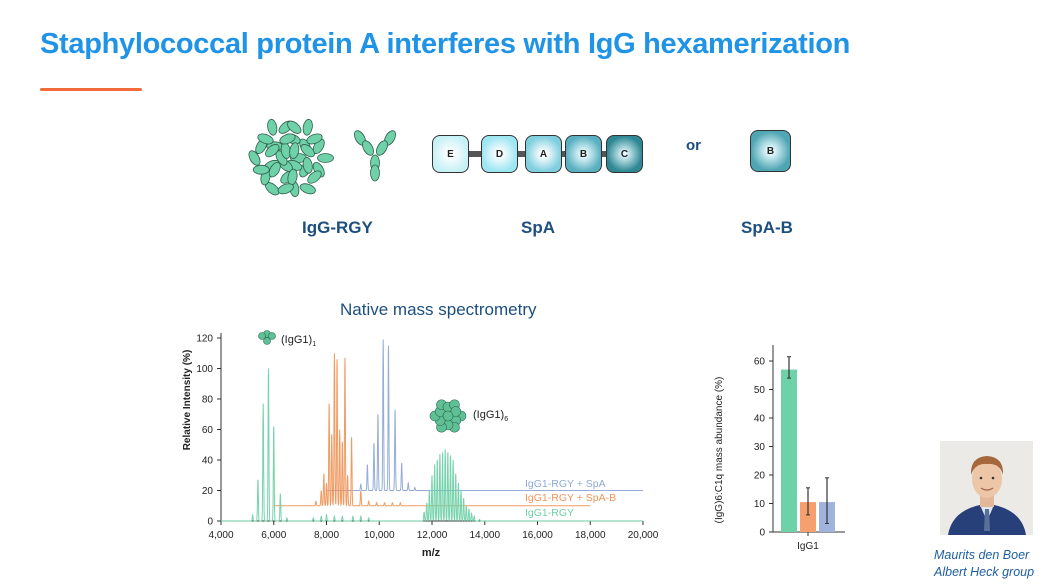 This screenshot has height=588, width=1056. I want to click on spectrum-line-igg1-rgy, so click(432, 445).